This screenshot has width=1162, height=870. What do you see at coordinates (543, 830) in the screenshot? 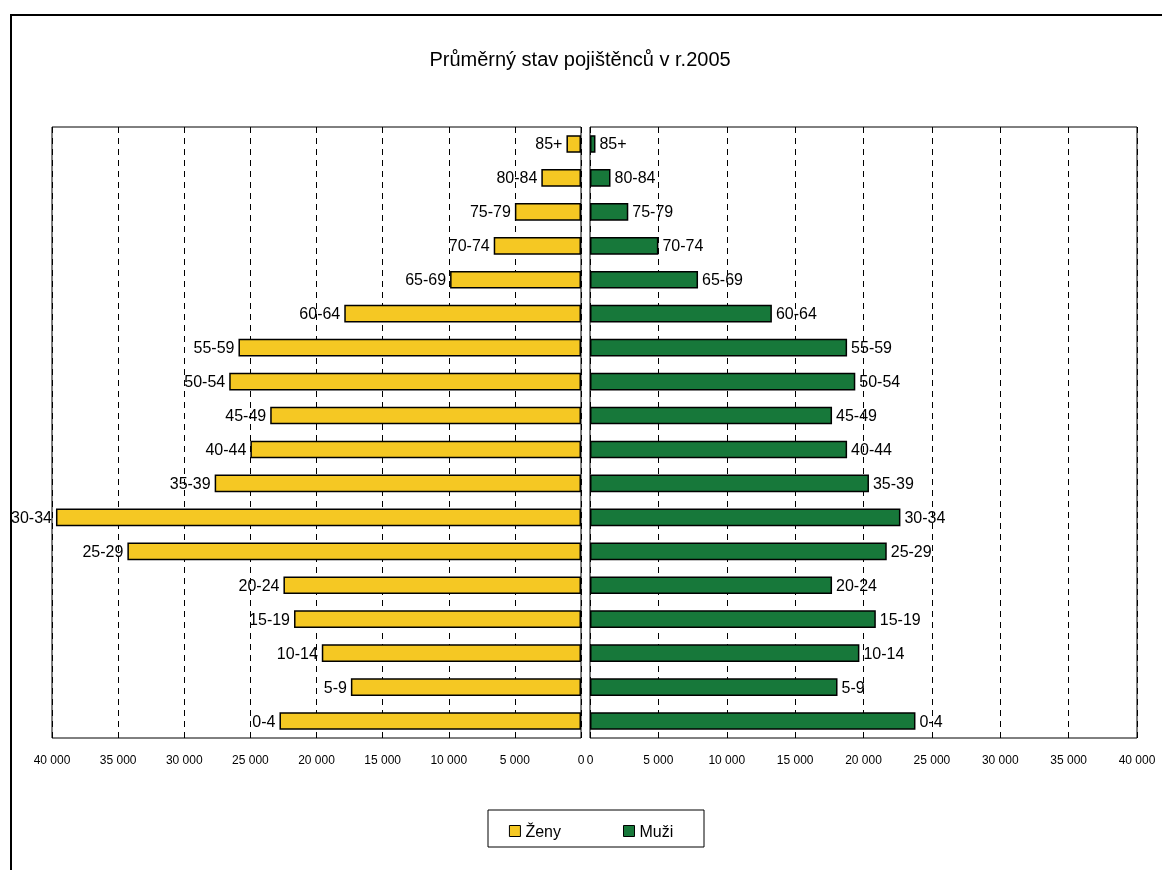
I see `legend-label: Ženy` at bounding box center [543, 830].